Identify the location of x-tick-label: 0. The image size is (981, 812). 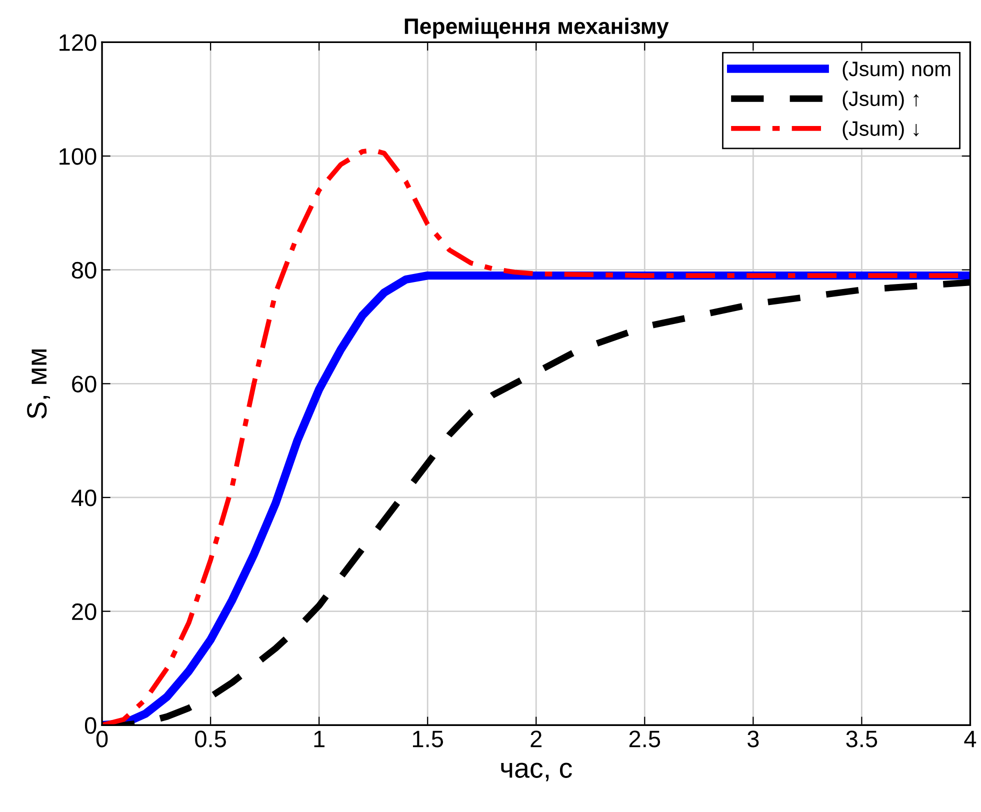
(102, 739).